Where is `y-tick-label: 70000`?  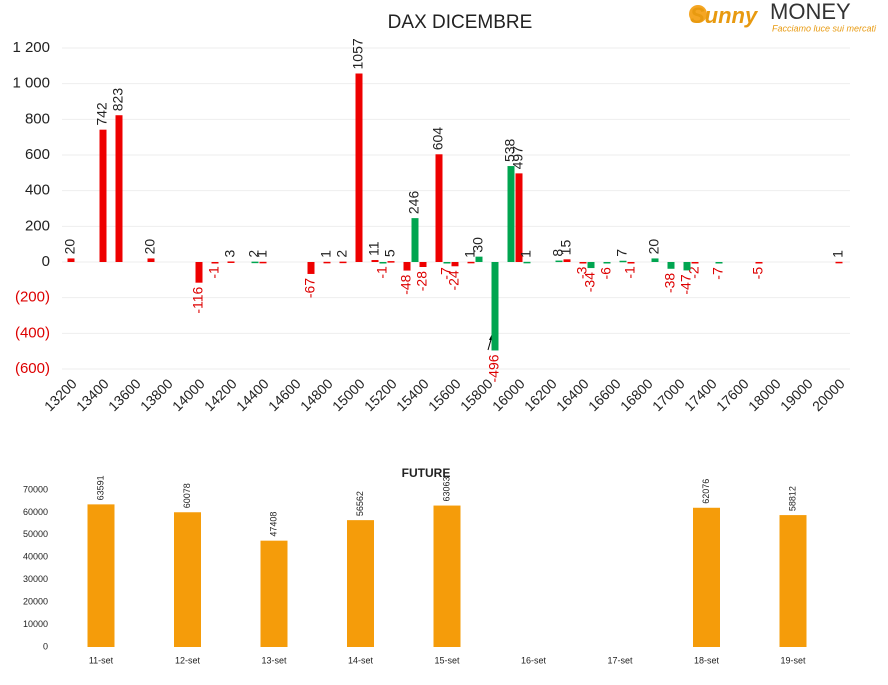
y-tick-label: 70000 is located at coordinates (35, 489).